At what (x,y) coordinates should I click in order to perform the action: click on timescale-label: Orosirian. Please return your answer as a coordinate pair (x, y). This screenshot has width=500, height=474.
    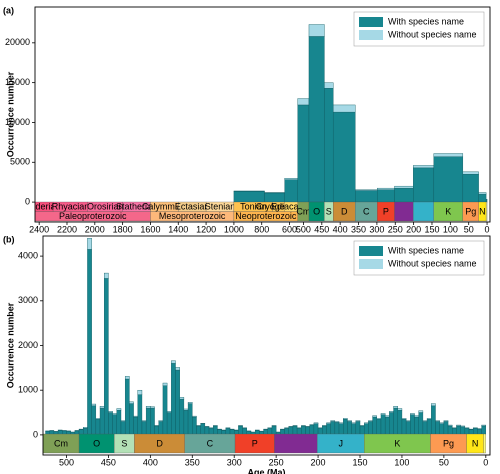
    Looking at the image, I should click on (105, 207).